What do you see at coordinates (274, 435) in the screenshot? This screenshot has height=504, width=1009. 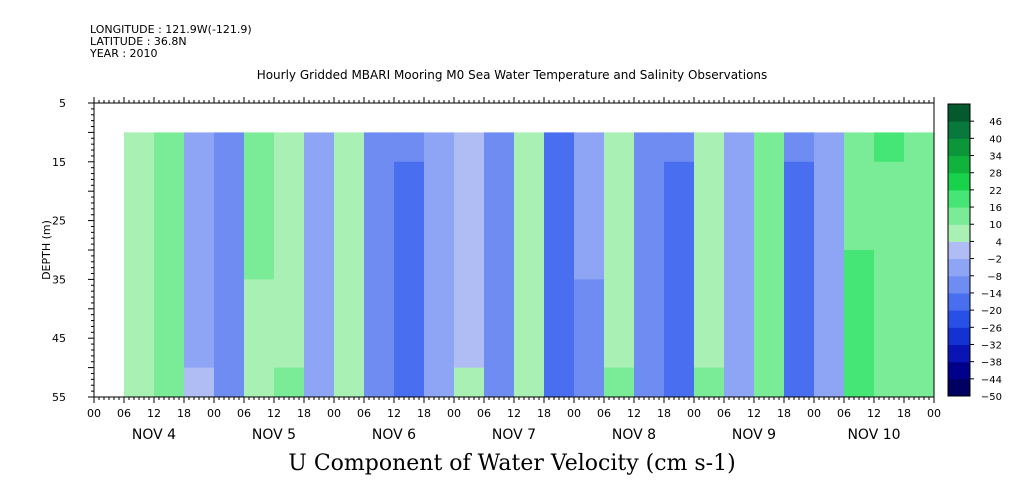 I see `x-day-label: NOV 5` at bounding box center [274, 435].